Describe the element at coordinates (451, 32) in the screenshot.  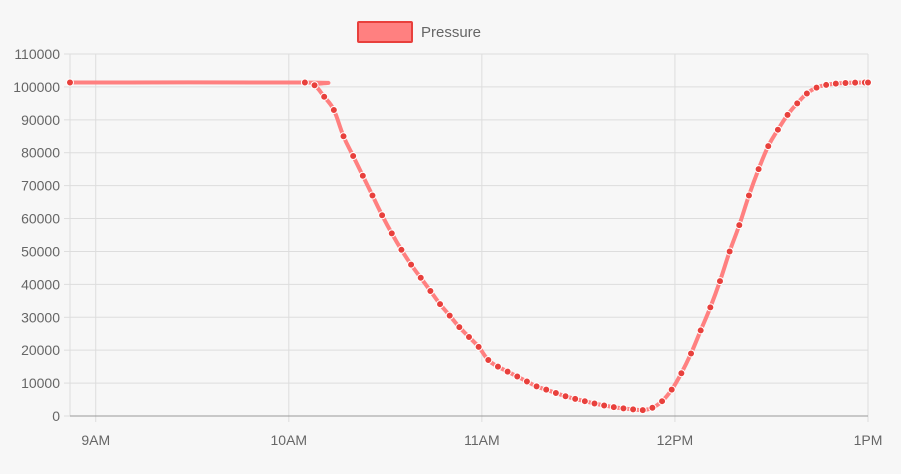
I see `legend-label-pressure: Pressure` at that location.